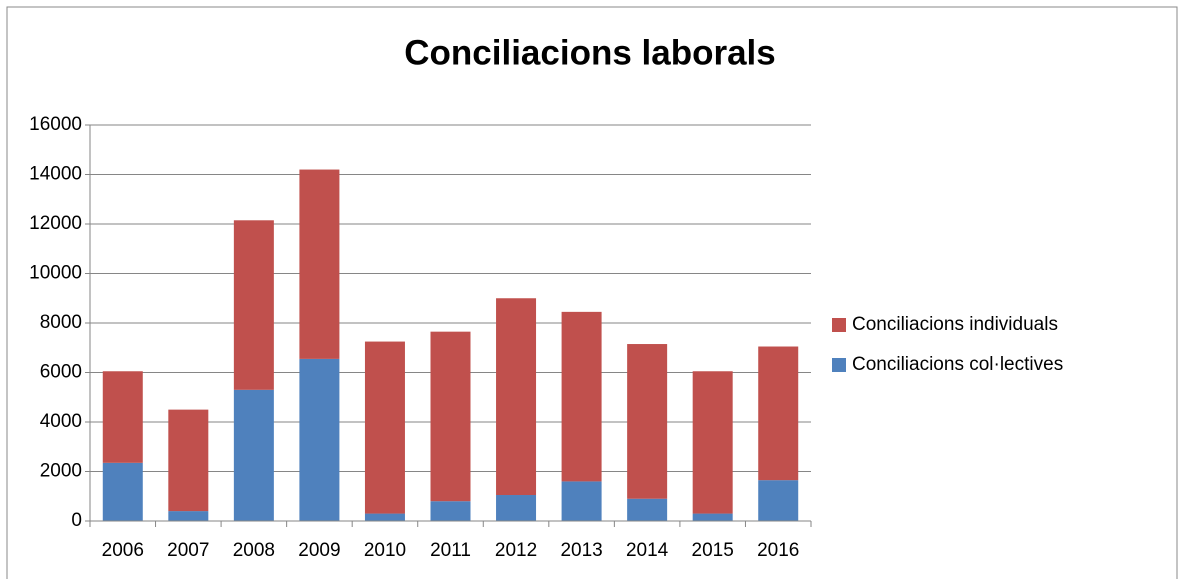 The width and height of the screenshot is (1178, 584). I want to click on x-tick-label: 2009, so click(319, 550).